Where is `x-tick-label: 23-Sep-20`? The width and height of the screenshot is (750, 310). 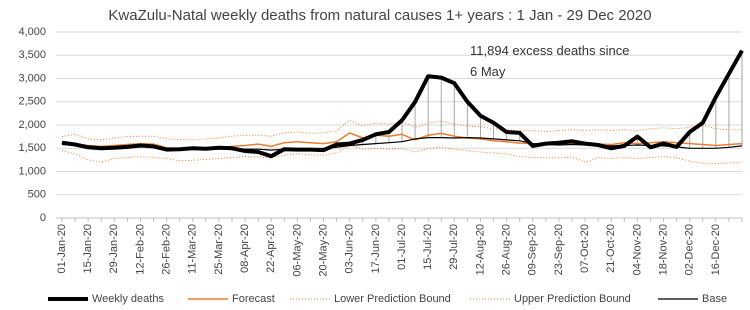
x-tick-label: 23-Sep-20 is located at coordinates (559, 249).